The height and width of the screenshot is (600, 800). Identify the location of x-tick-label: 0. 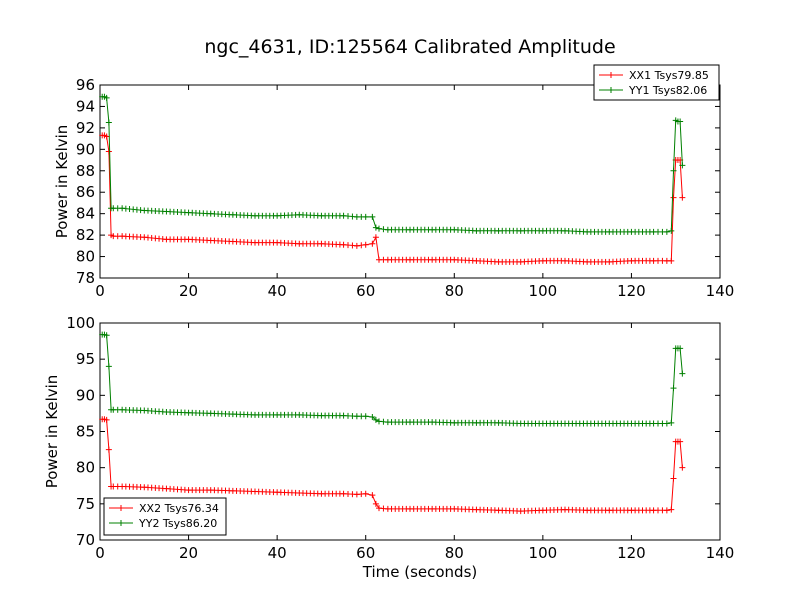
(100, 553).